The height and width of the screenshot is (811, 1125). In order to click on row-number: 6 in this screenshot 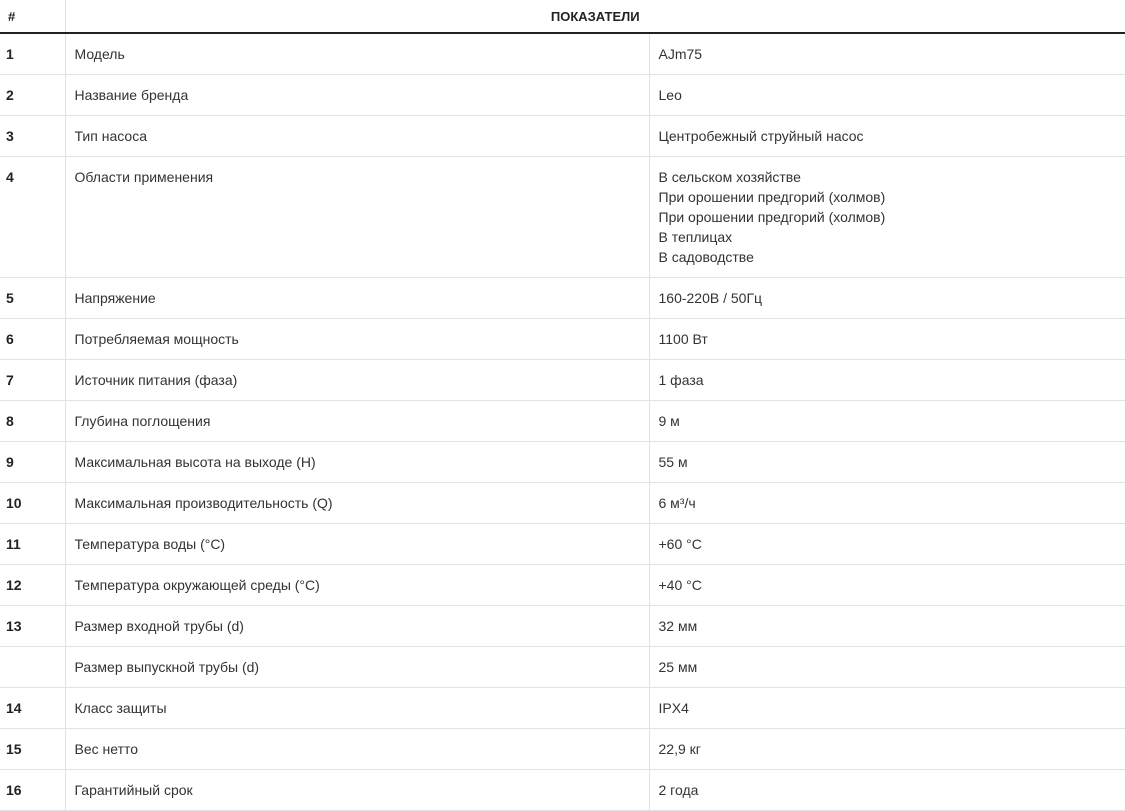, I will do `click(33, 339)`.